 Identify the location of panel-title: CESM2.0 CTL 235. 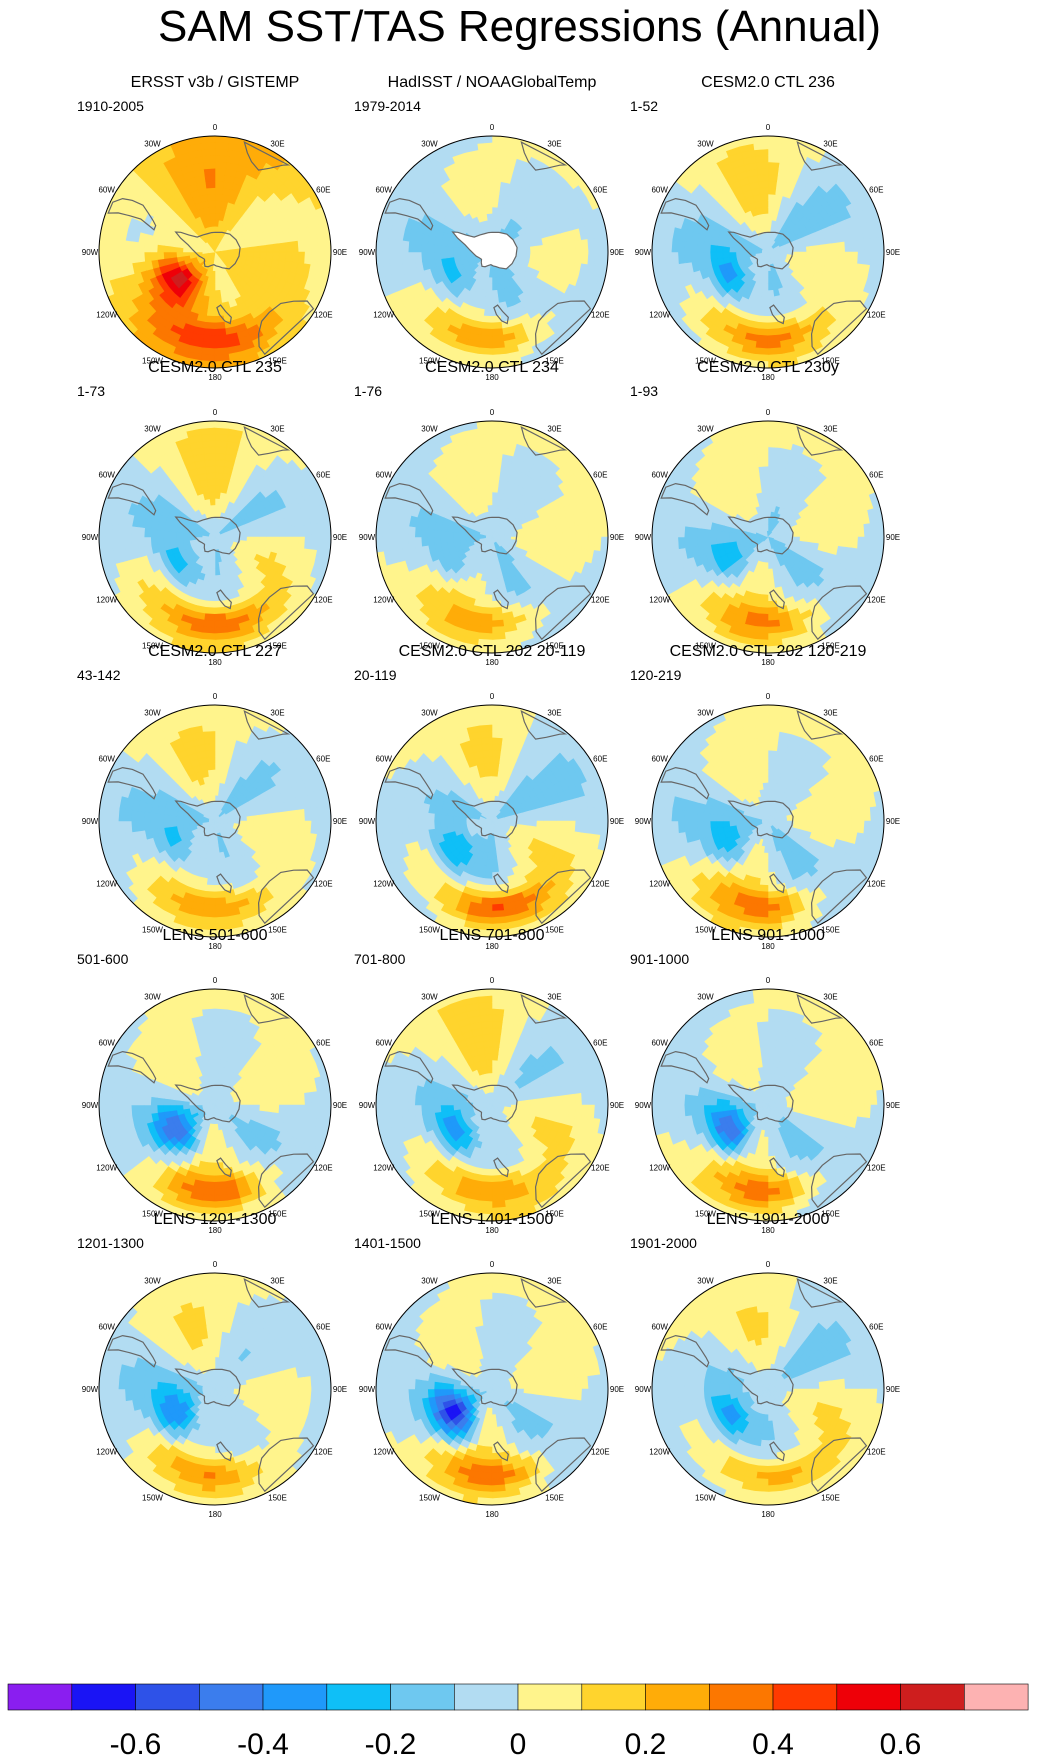
(215, 367).